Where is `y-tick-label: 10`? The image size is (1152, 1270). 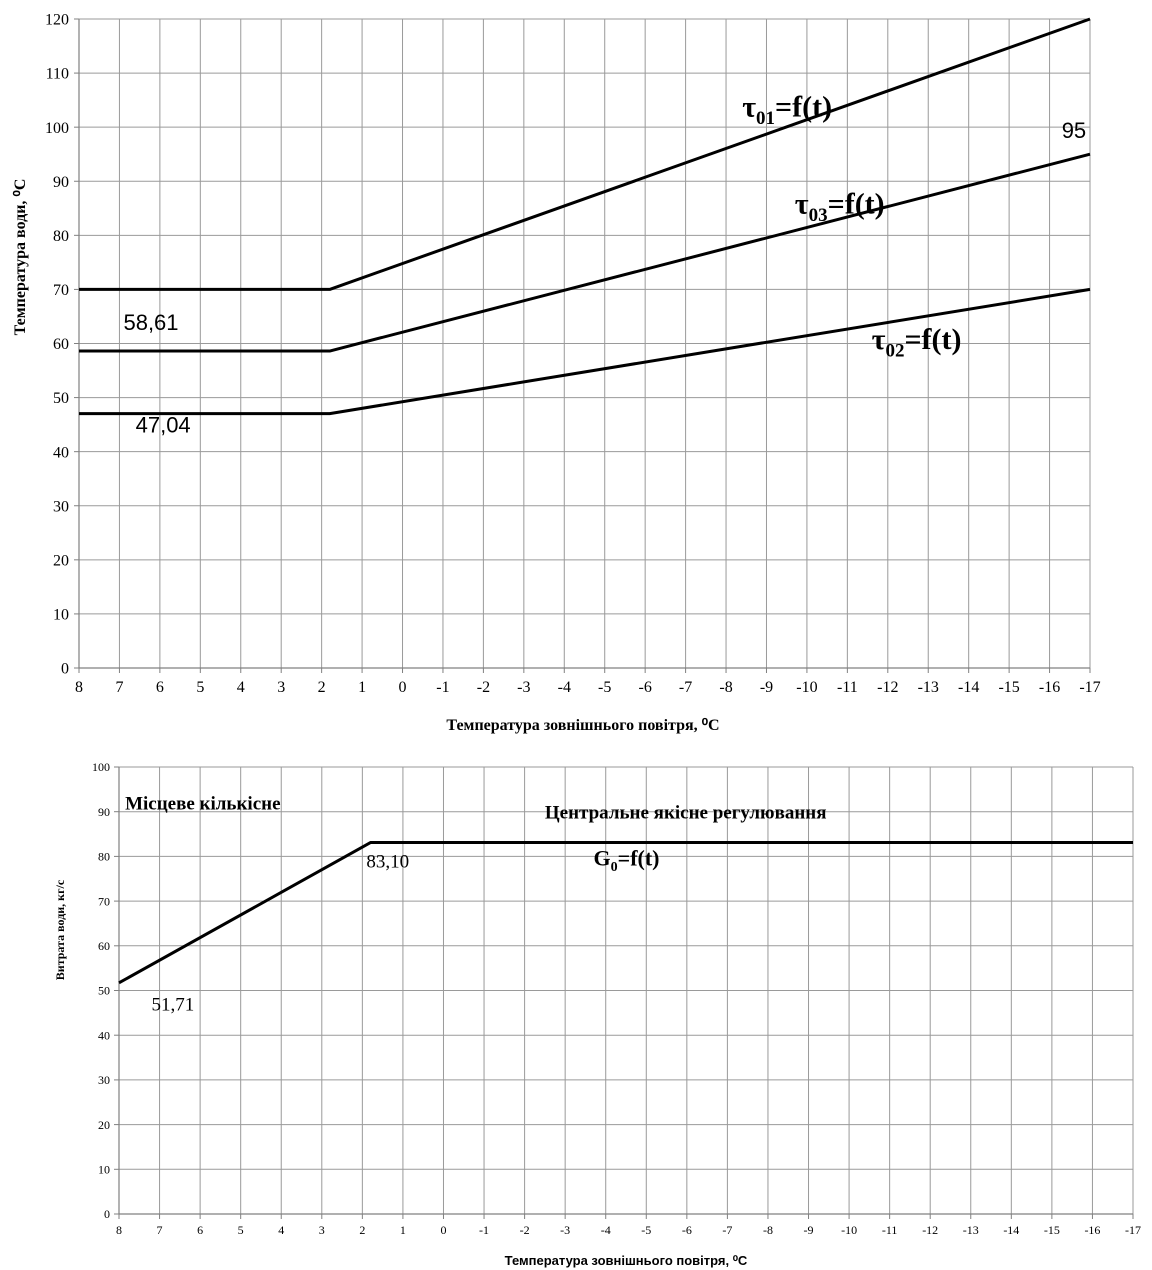 y-tick-label: 10 is located at coordinates (61, 615).